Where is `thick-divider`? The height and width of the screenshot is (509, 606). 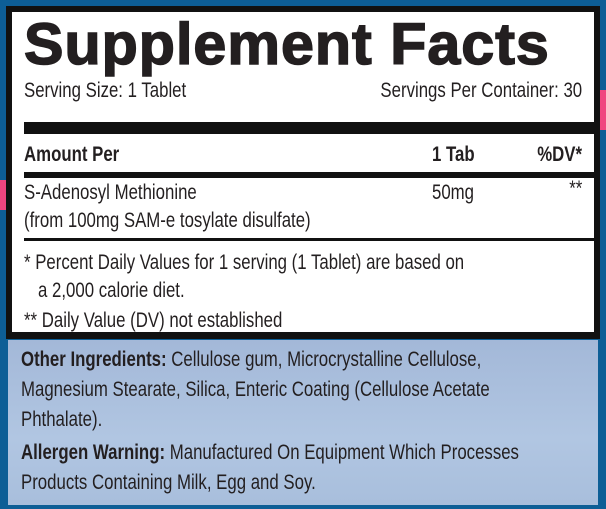
thick-divider is located at coordinates (309, 128).